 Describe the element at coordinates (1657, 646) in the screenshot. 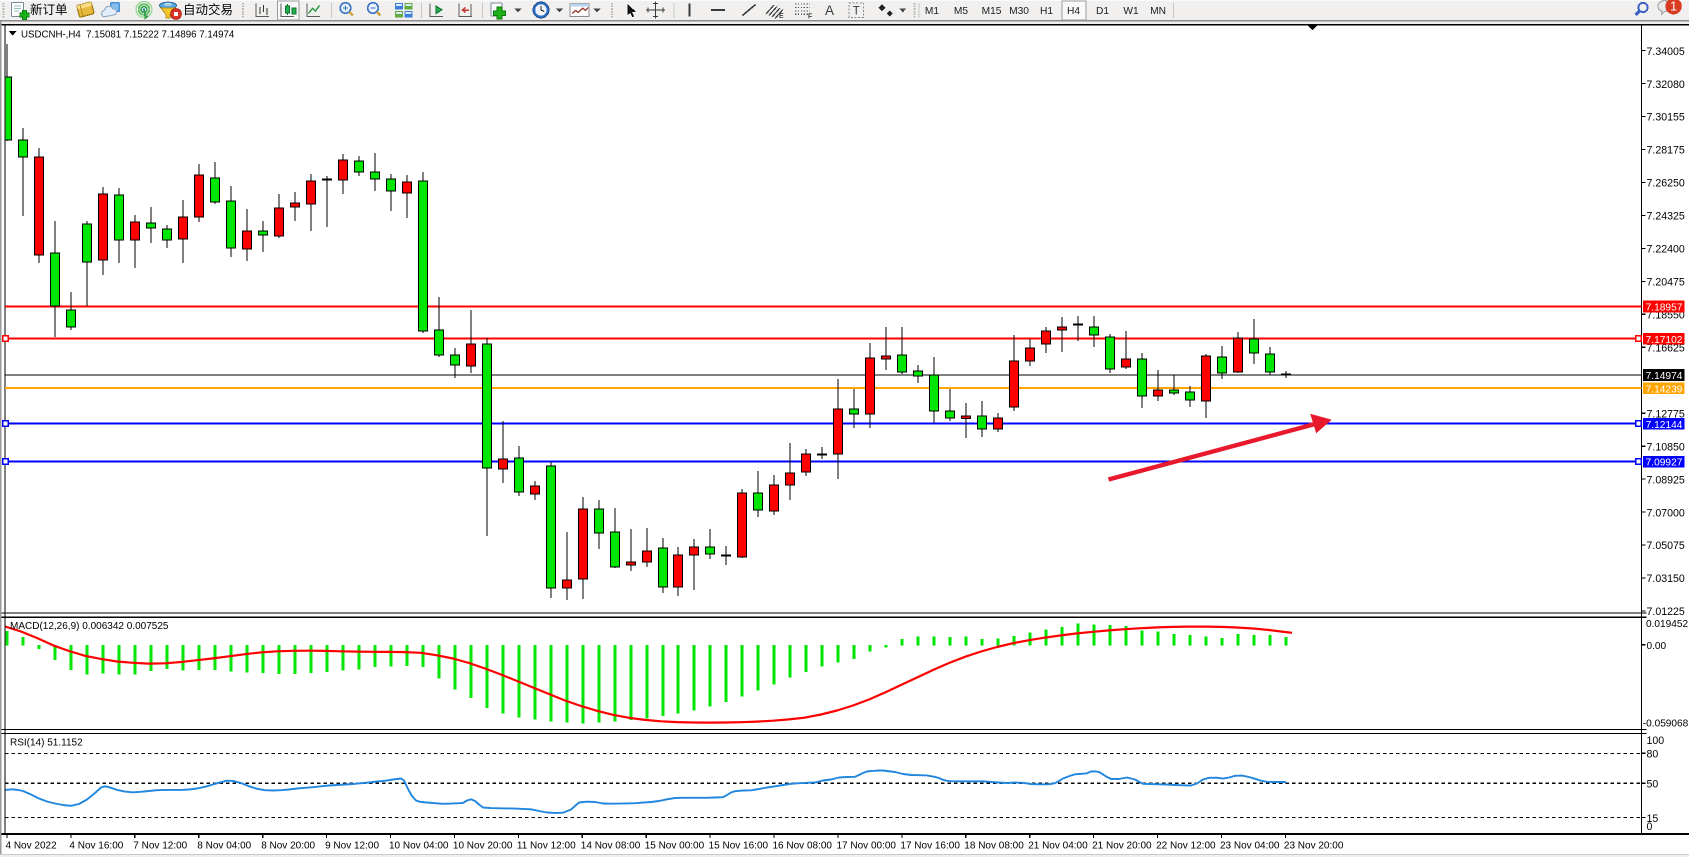

I see `svg-text: 0.00` at that location.